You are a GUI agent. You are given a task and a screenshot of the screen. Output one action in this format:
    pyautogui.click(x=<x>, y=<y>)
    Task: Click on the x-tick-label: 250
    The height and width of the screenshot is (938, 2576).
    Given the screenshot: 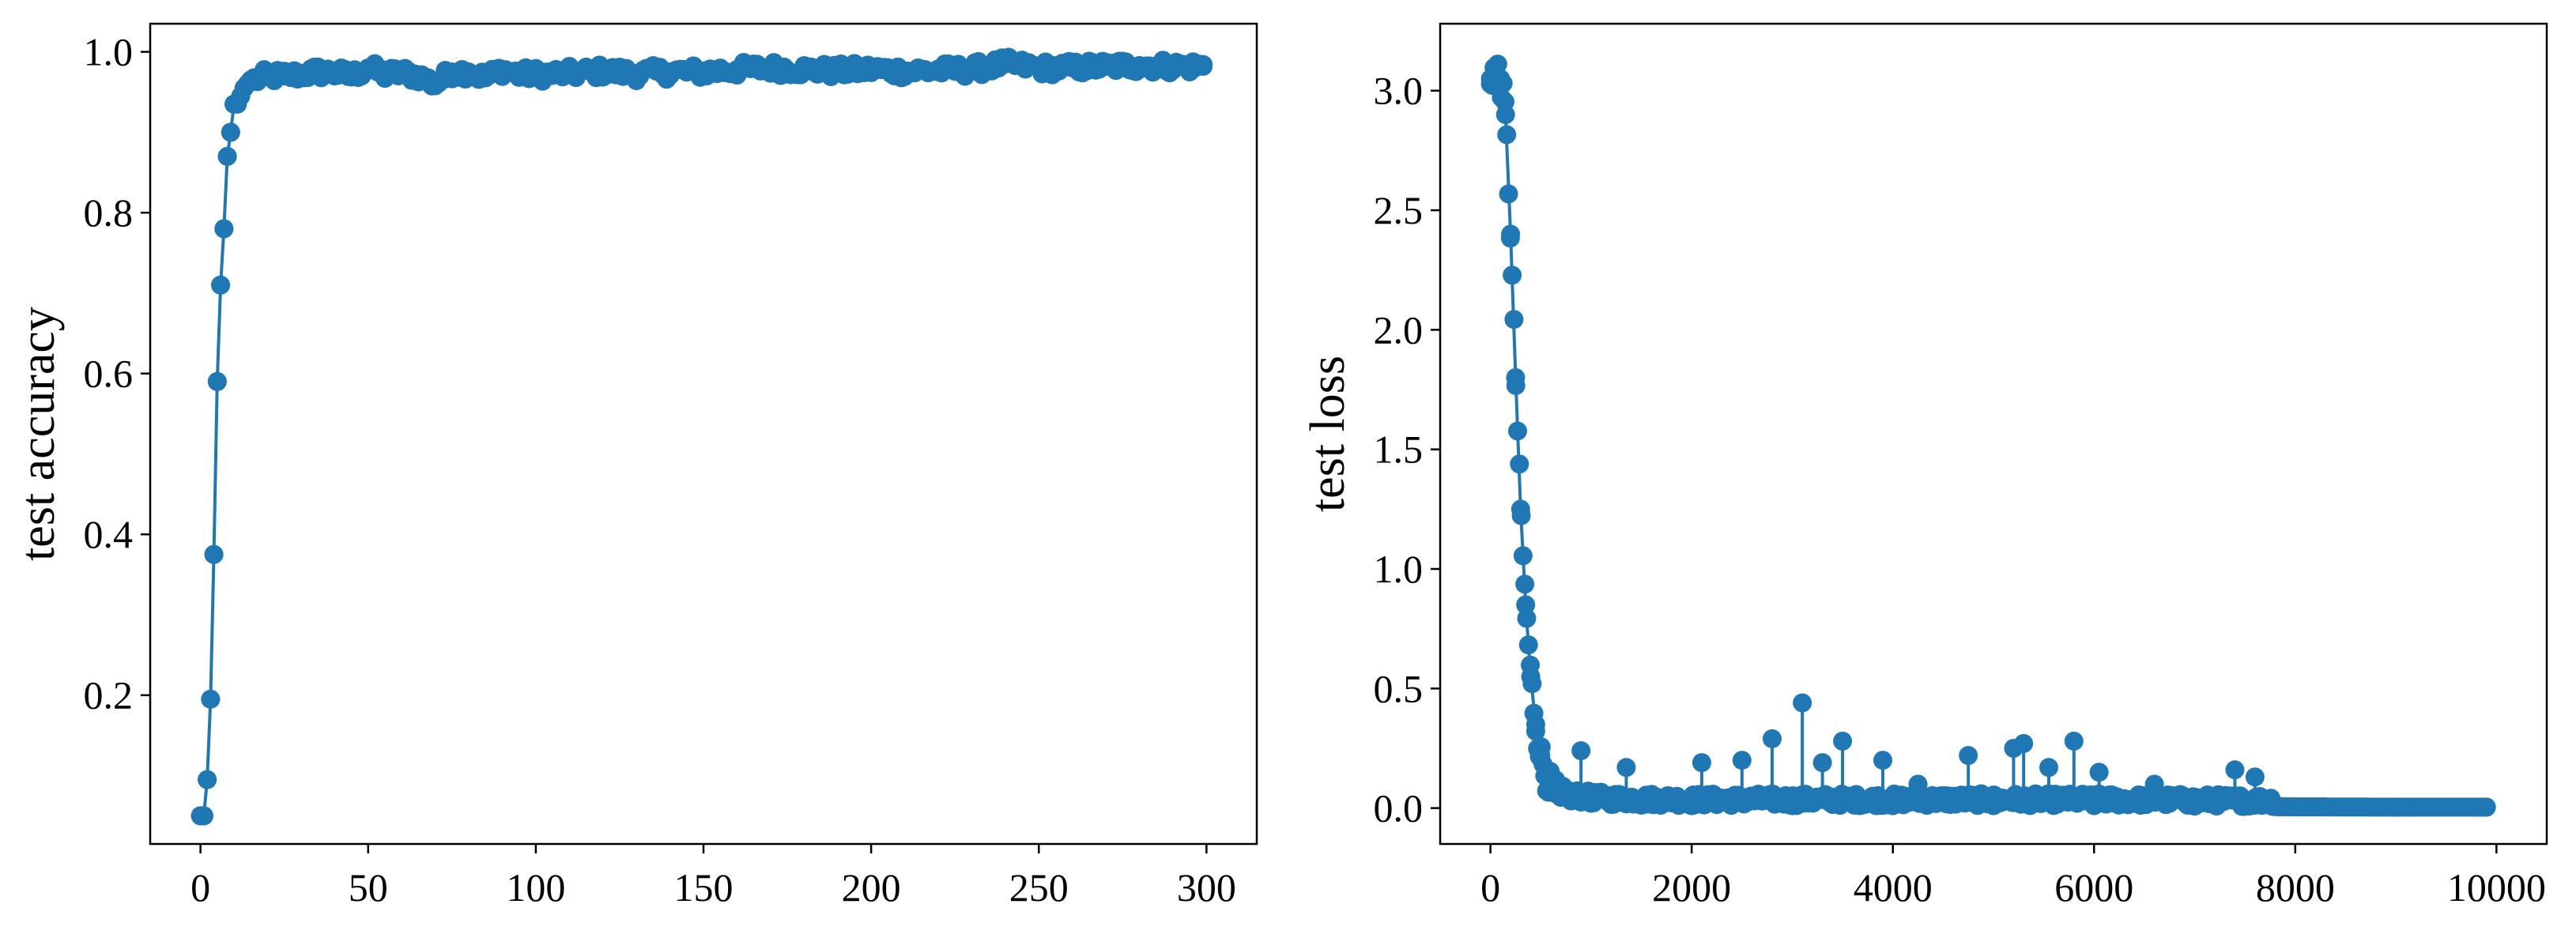 What is the action you would take?
    pyautogui.click(x=1039, y=887)
    